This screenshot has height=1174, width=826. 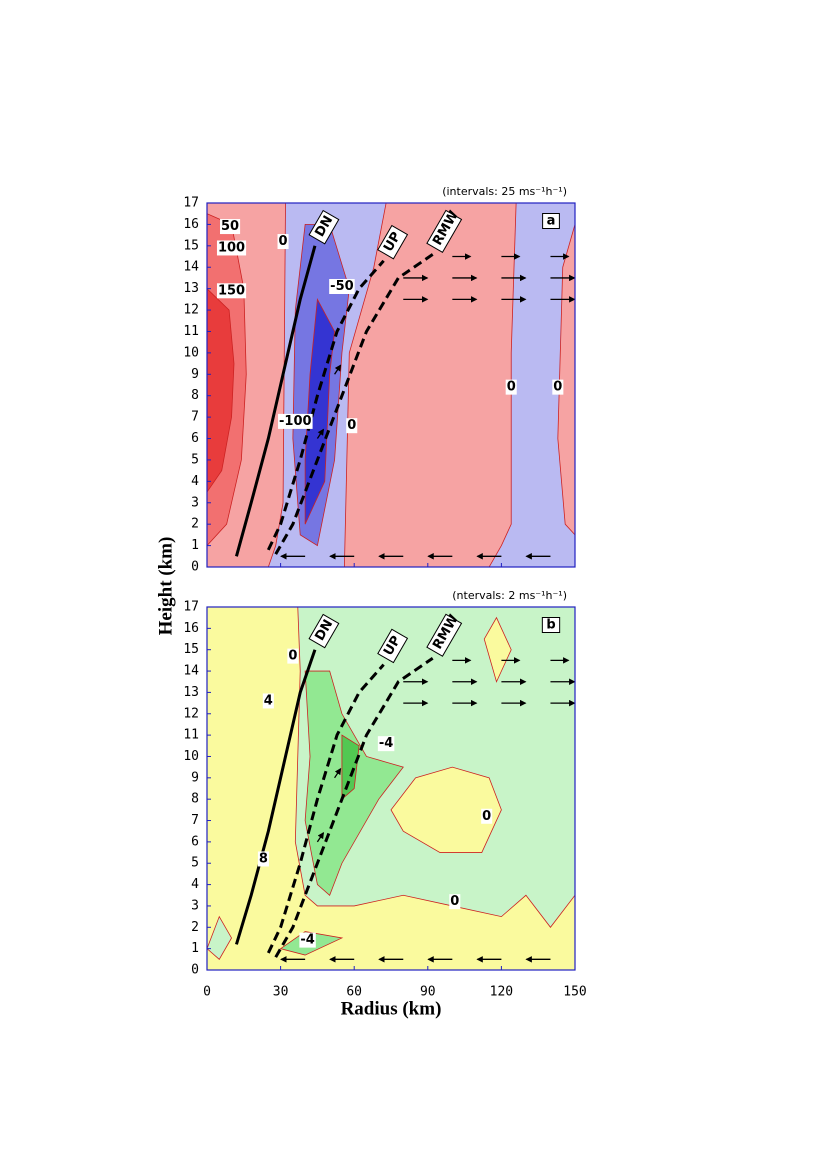 What do you see at coordinates (207, 992) in the screenshot?
I see `x-tick-label: 0` at bounding box center [207, 992].